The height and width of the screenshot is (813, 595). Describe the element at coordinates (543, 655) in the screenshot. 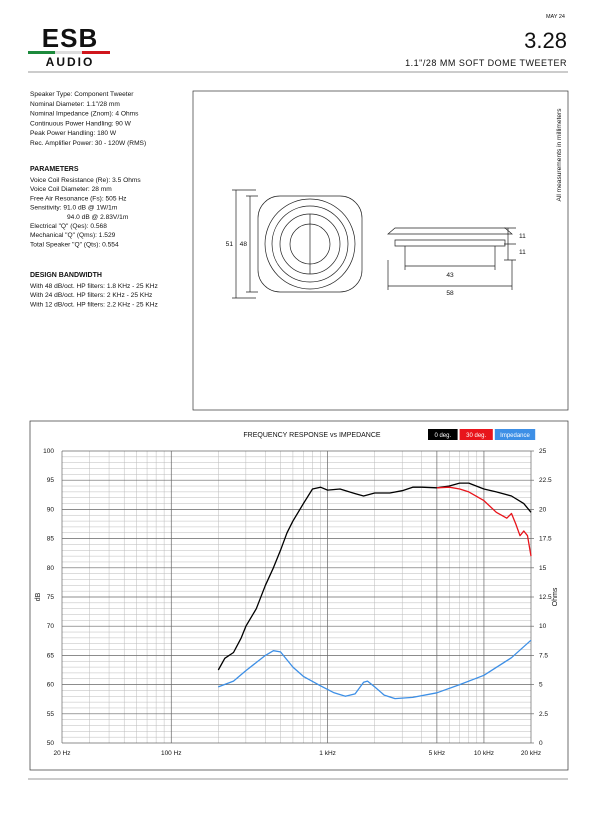

I see `y2-tick-label: 7.5` at that location.